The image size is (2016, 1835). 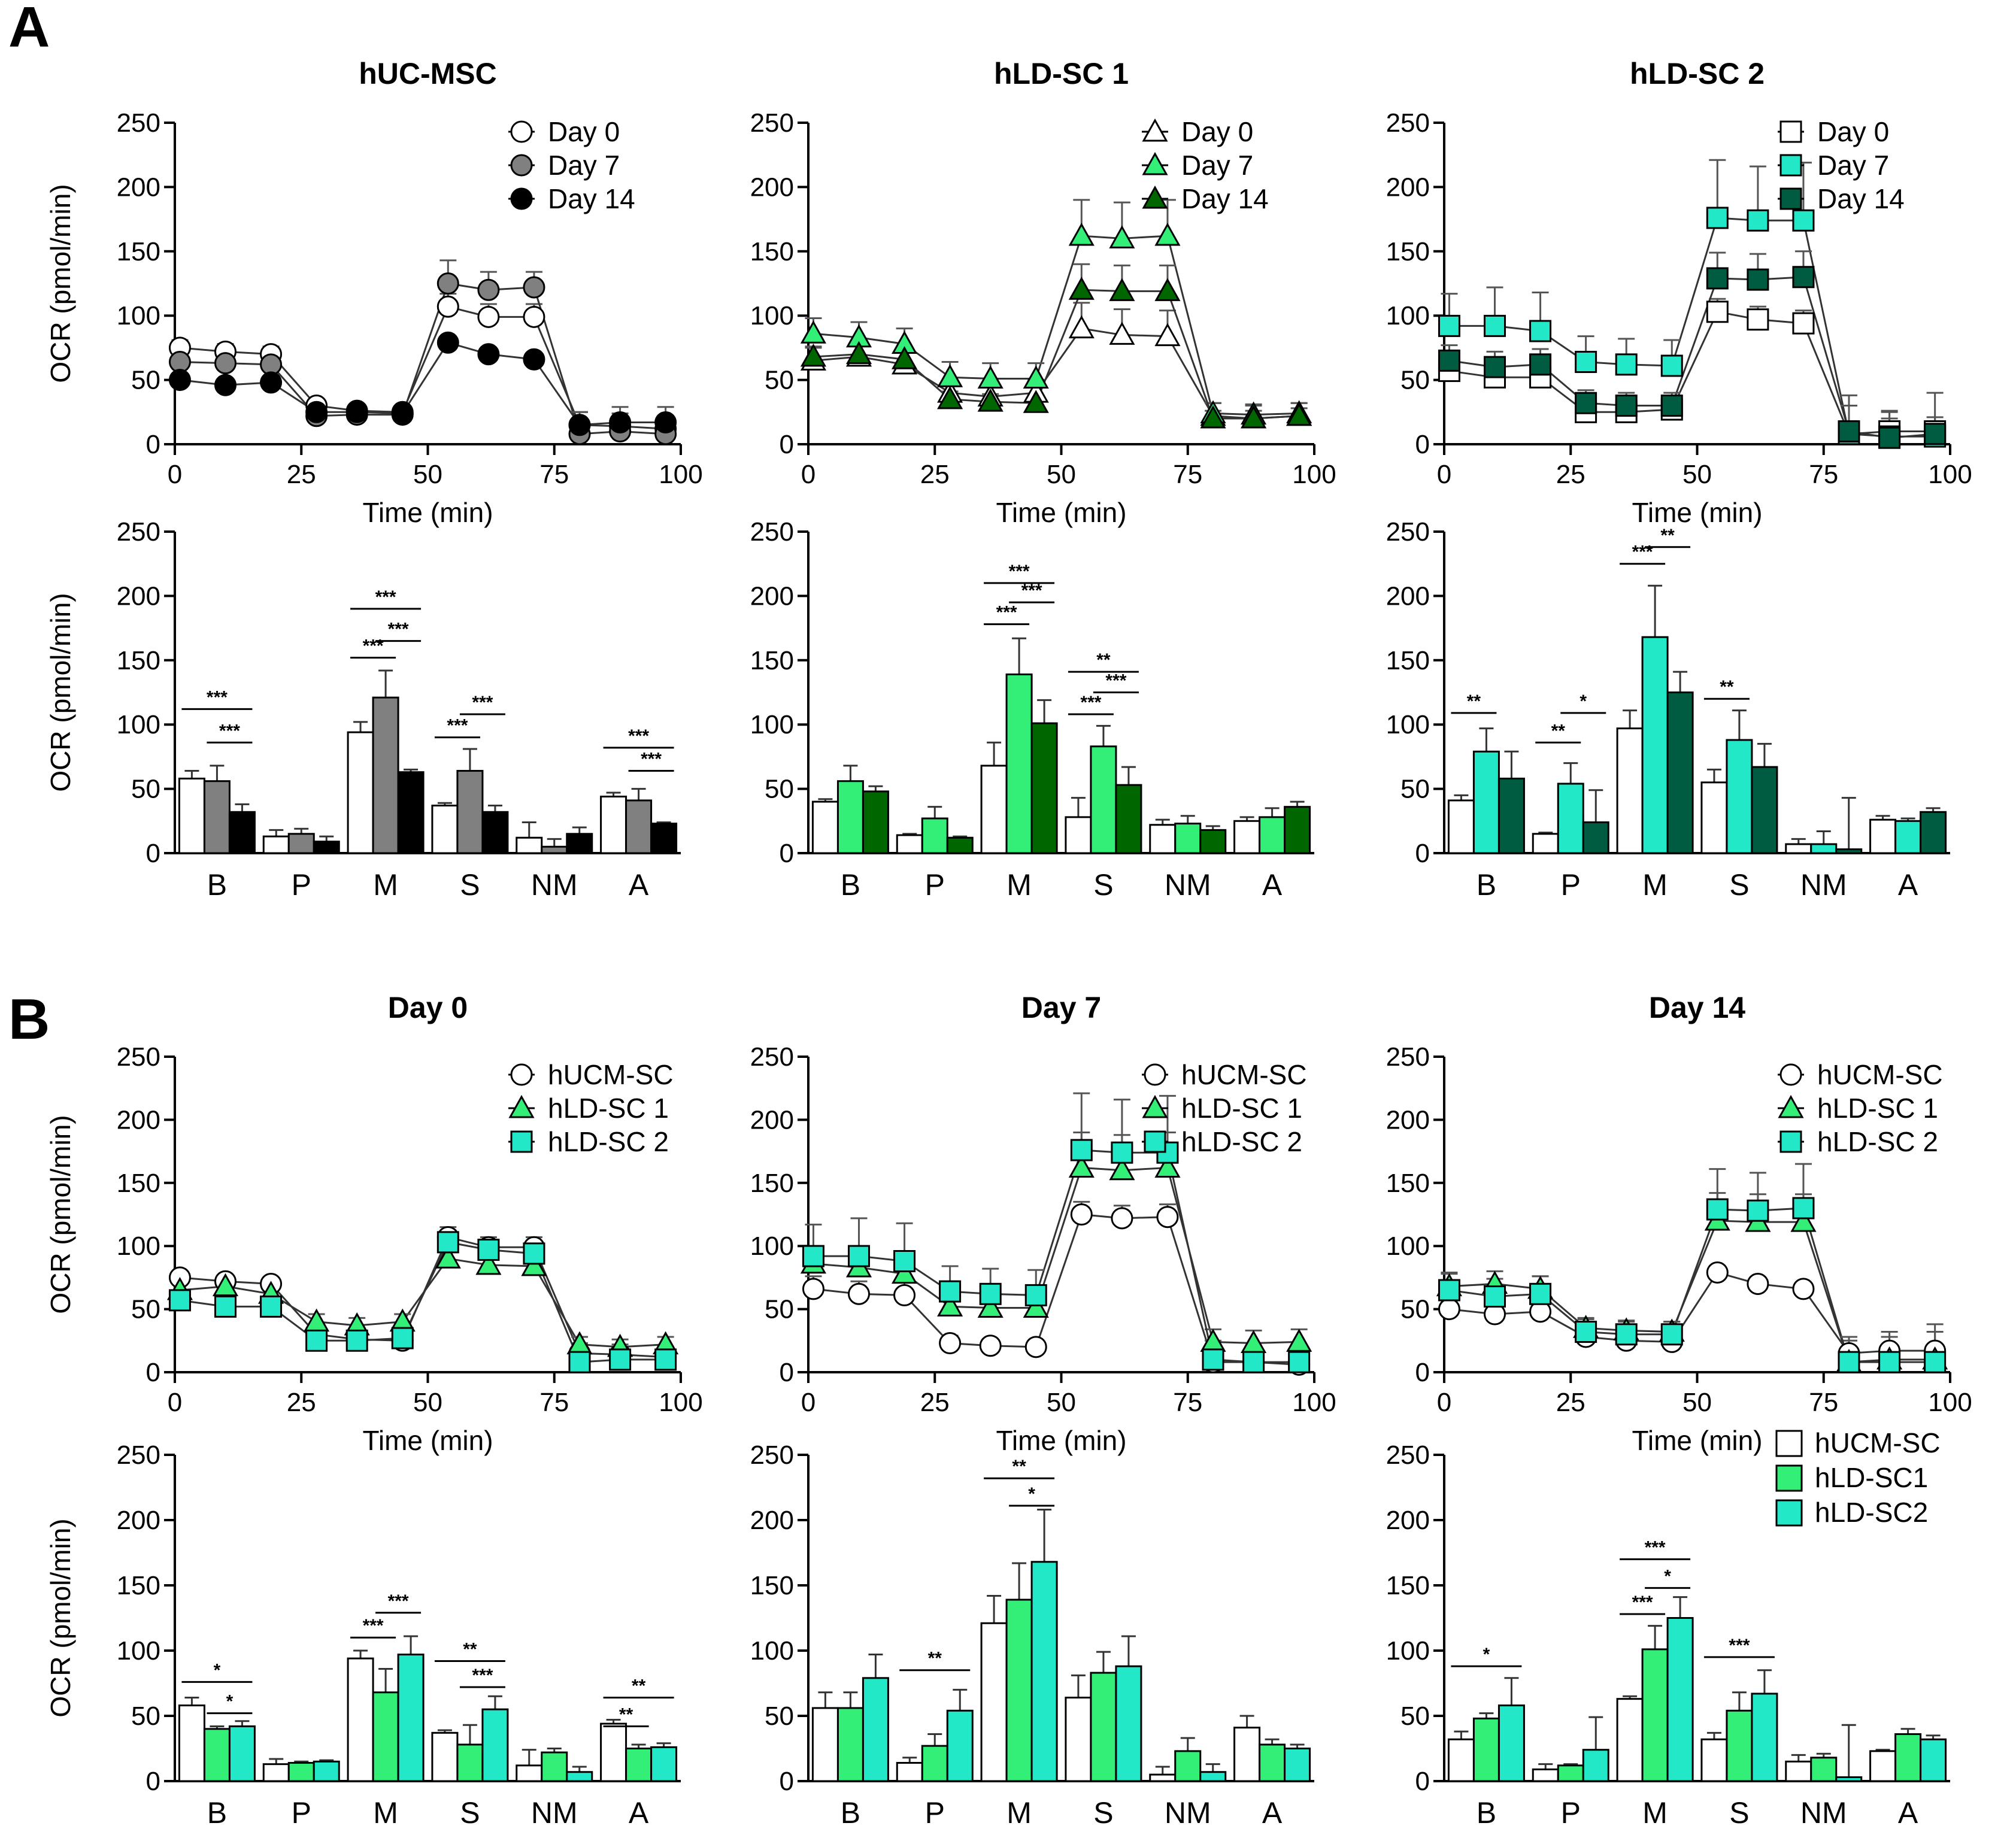 I want to click on chart-title: hLD-SC 1, so click(x=1061, y=73).